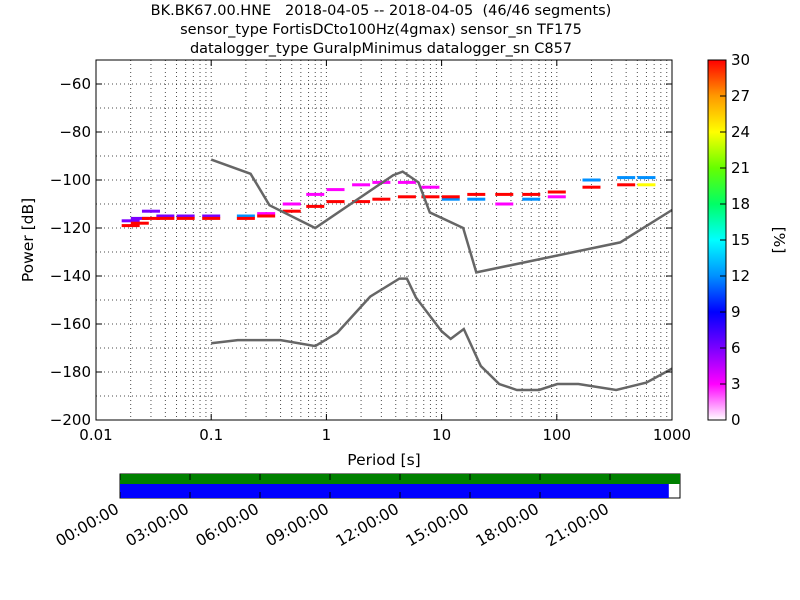 Image resolution: width=800 pixels, height=600 pixels. I want to click on y-tick-label: −80, so click(75, 132).